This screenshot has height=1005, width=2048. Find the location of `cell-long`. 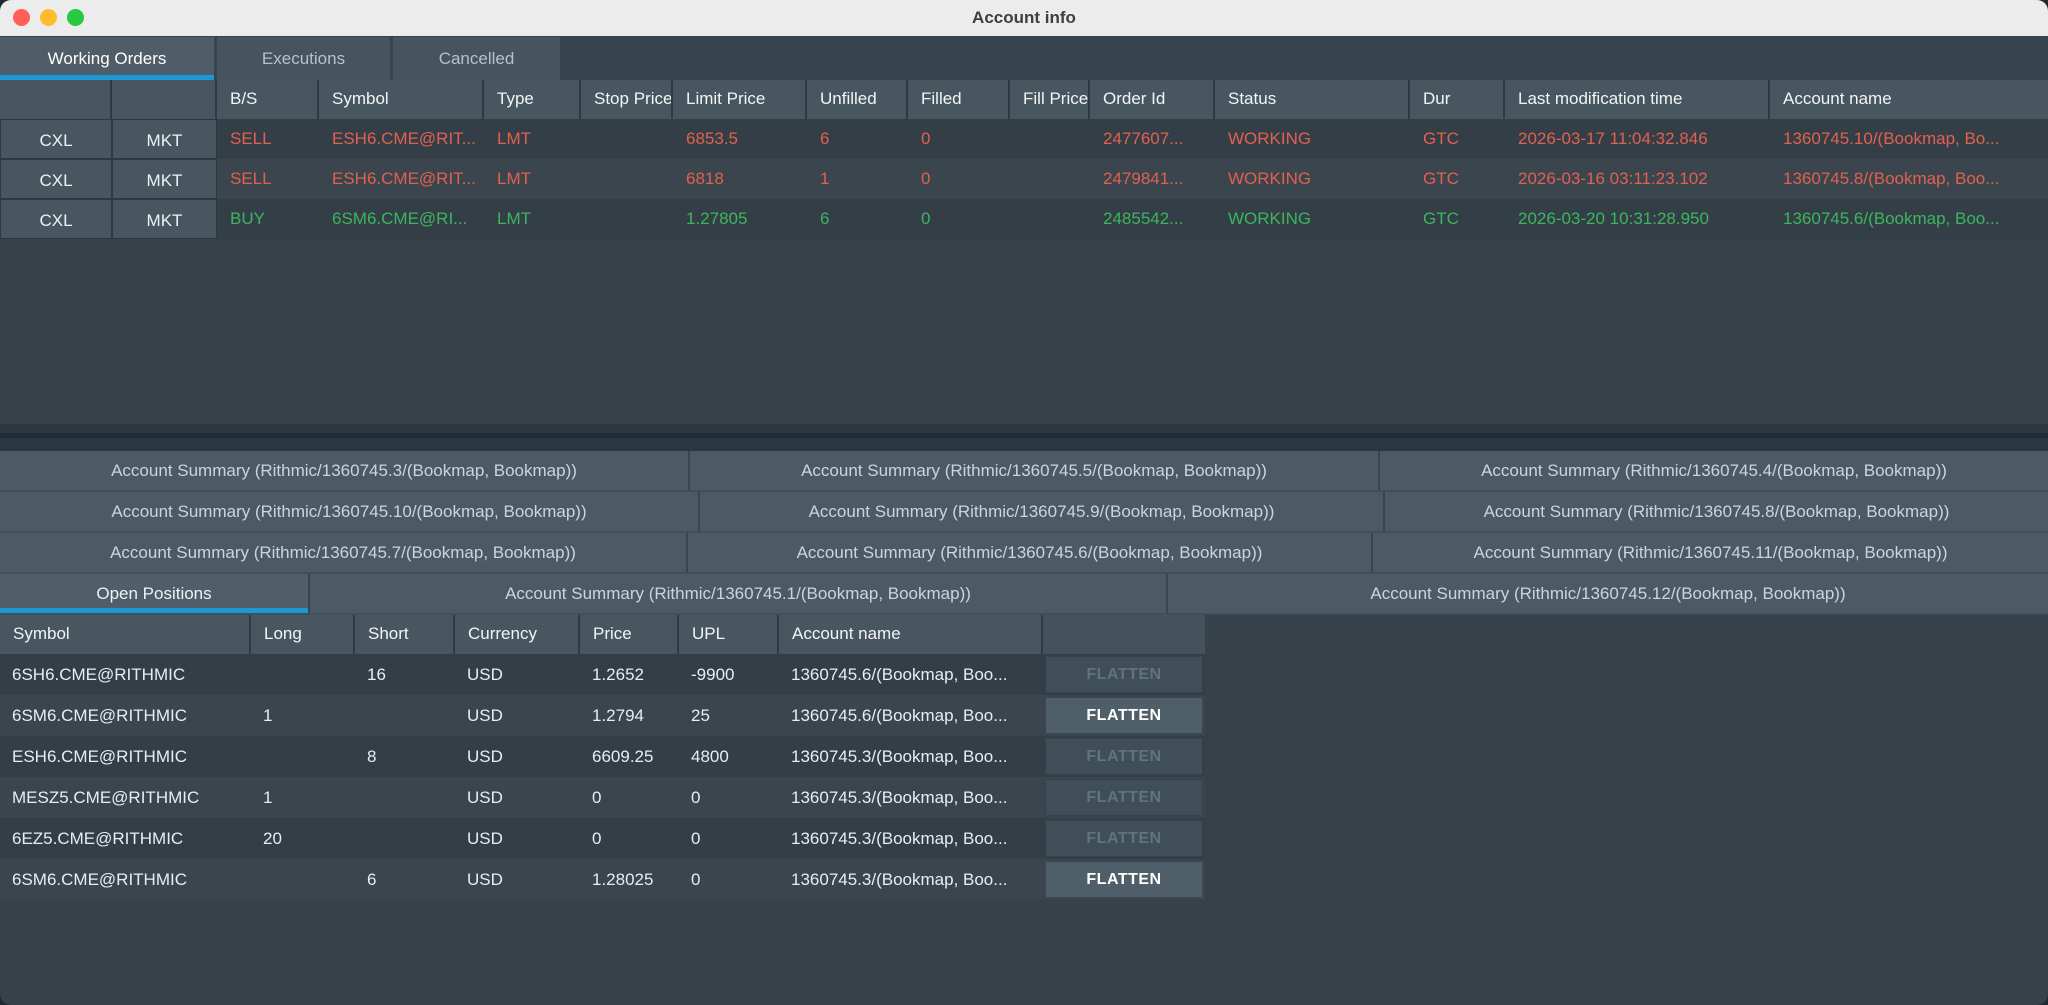

cell-long is located at coordinates (303, 674).